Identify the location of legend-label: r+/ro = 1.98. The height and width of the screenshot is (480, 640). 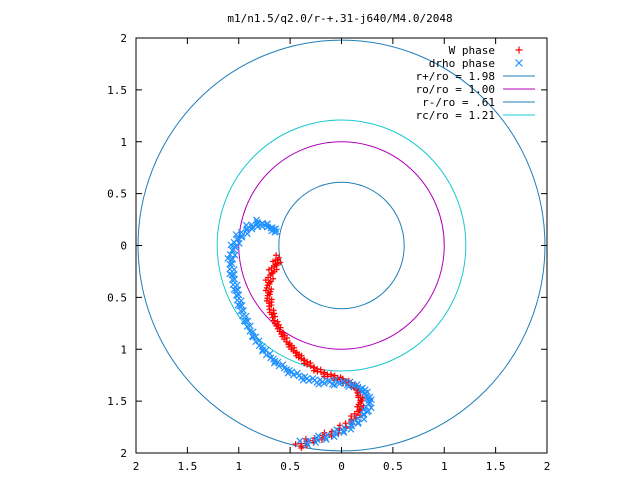
(455, 76).